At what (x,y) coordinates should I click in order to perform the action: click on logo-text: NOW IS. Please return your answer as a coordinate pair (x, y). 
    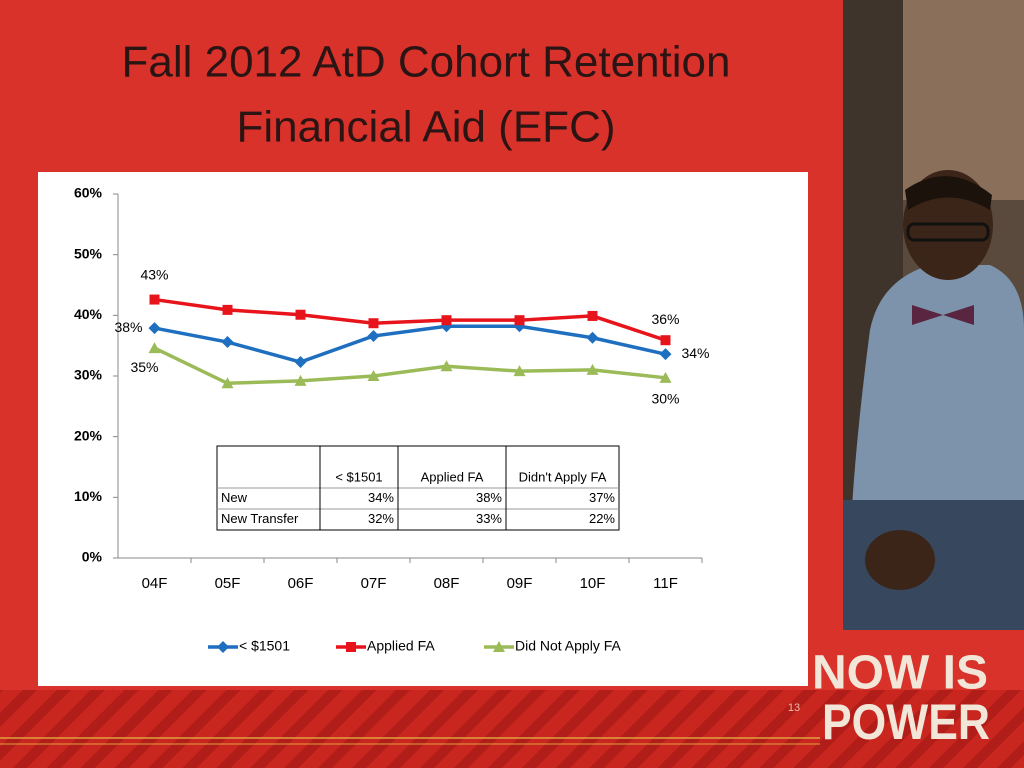
    Looking at the image, I should click on (900, 673).